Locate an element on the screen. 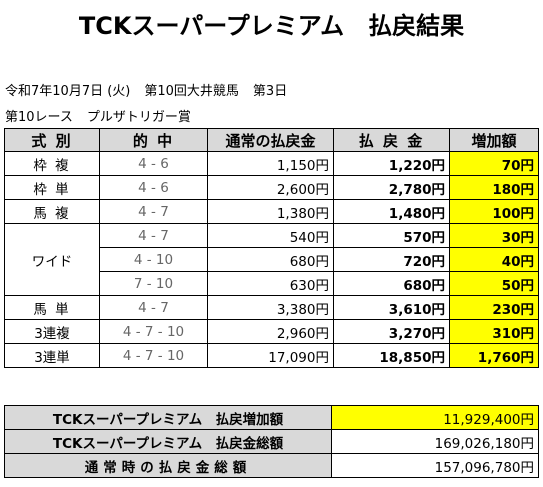 This screenshot has height=487, width=543. meeting-day: 第3日 is located at coordinates (270, 91).